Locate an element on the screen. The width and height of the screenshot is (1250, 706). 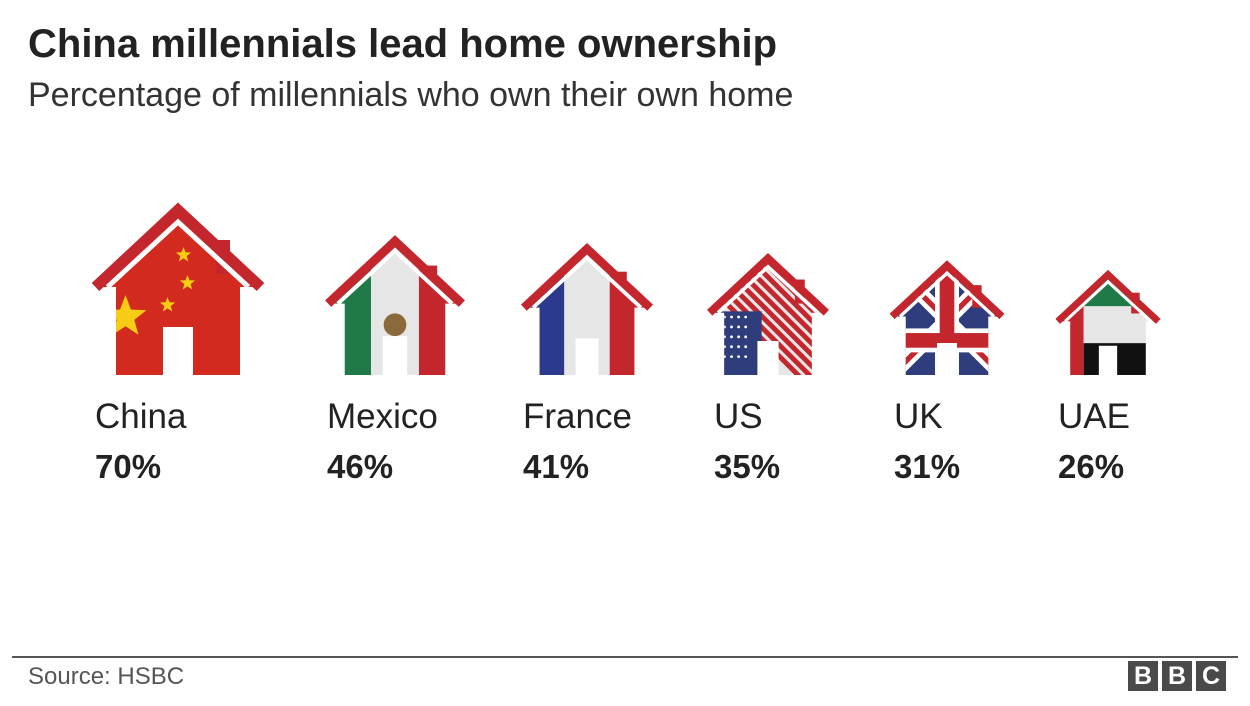
country-label: France is located at coordinates (577, 416).